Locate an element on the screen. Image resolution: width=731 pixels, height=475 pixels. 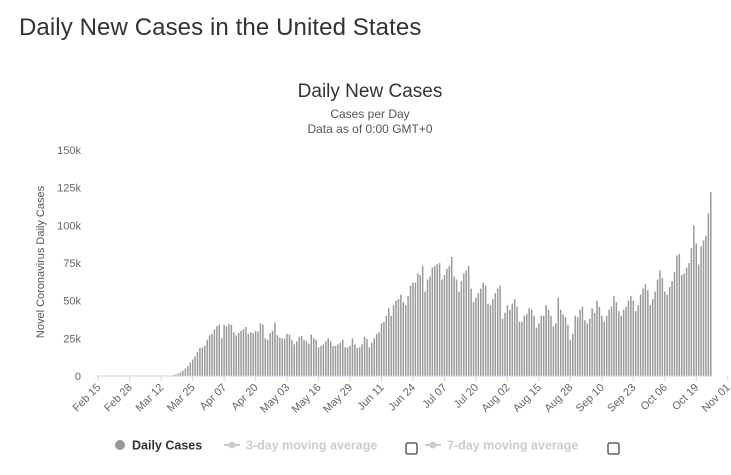
legend-item-daily-cases: Daily Cases is located at coordinates (167, 446).